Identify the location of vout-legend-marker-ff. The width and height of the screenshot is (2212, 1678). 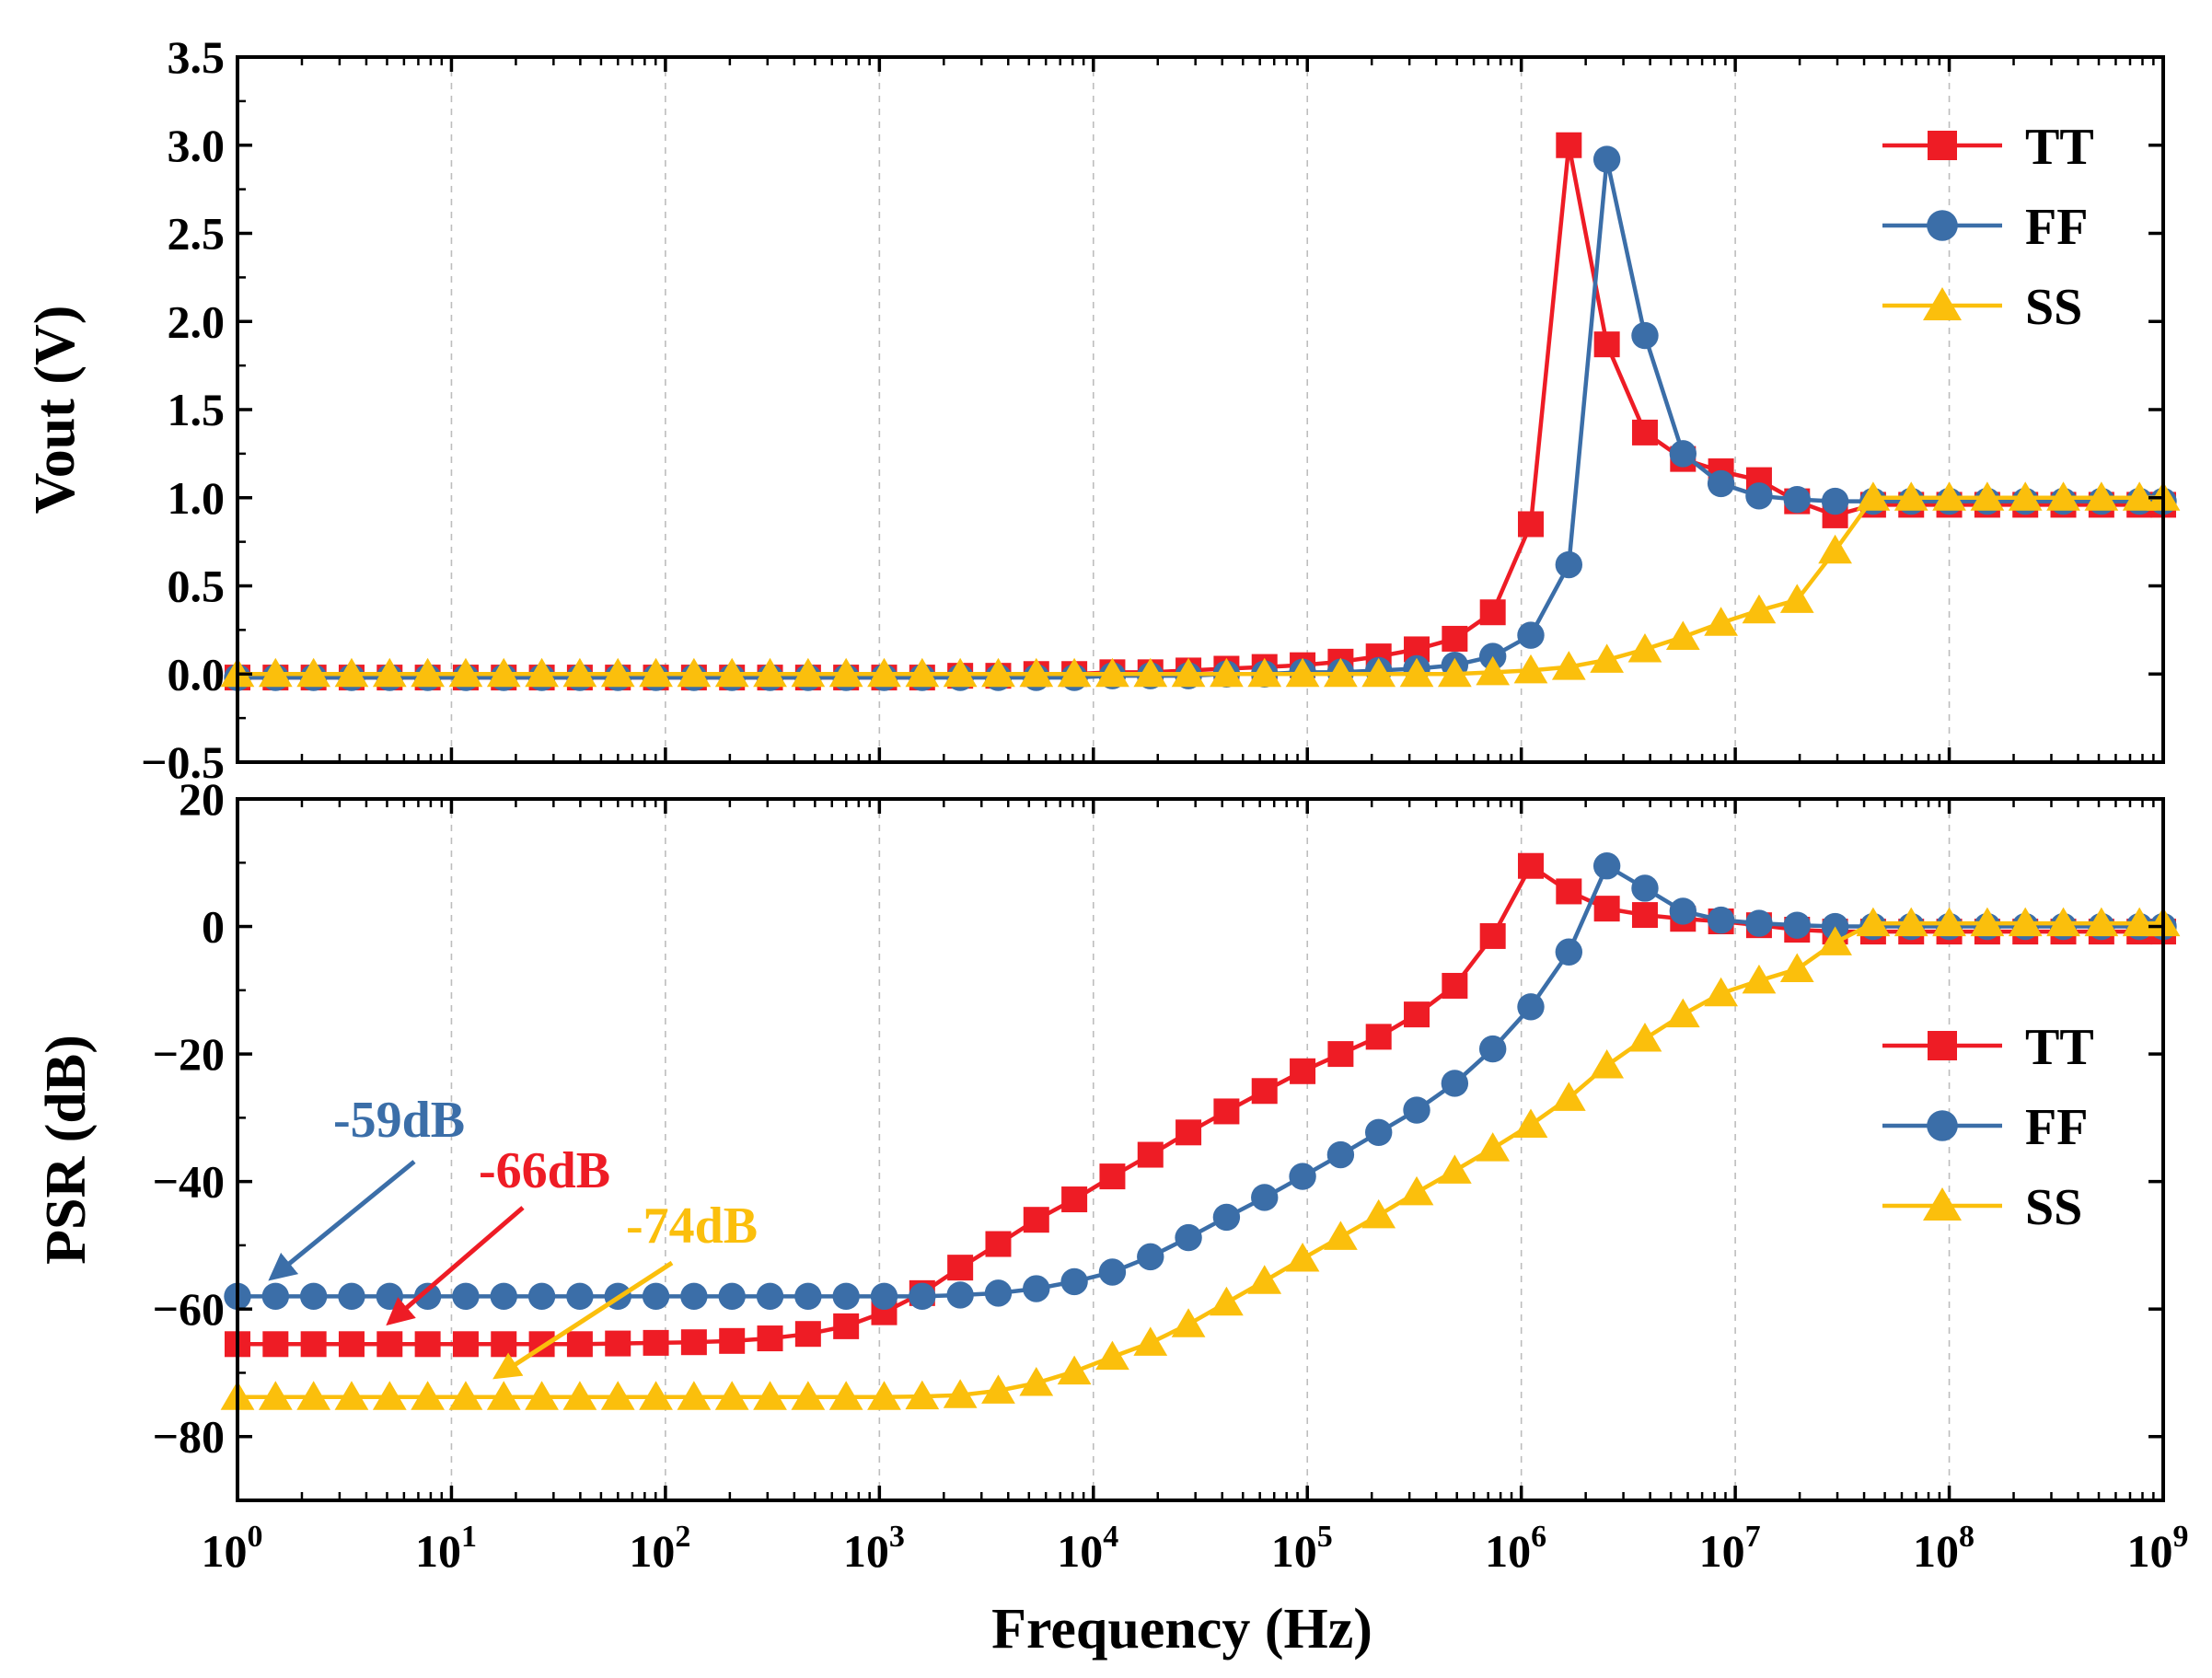
(1942, 226).